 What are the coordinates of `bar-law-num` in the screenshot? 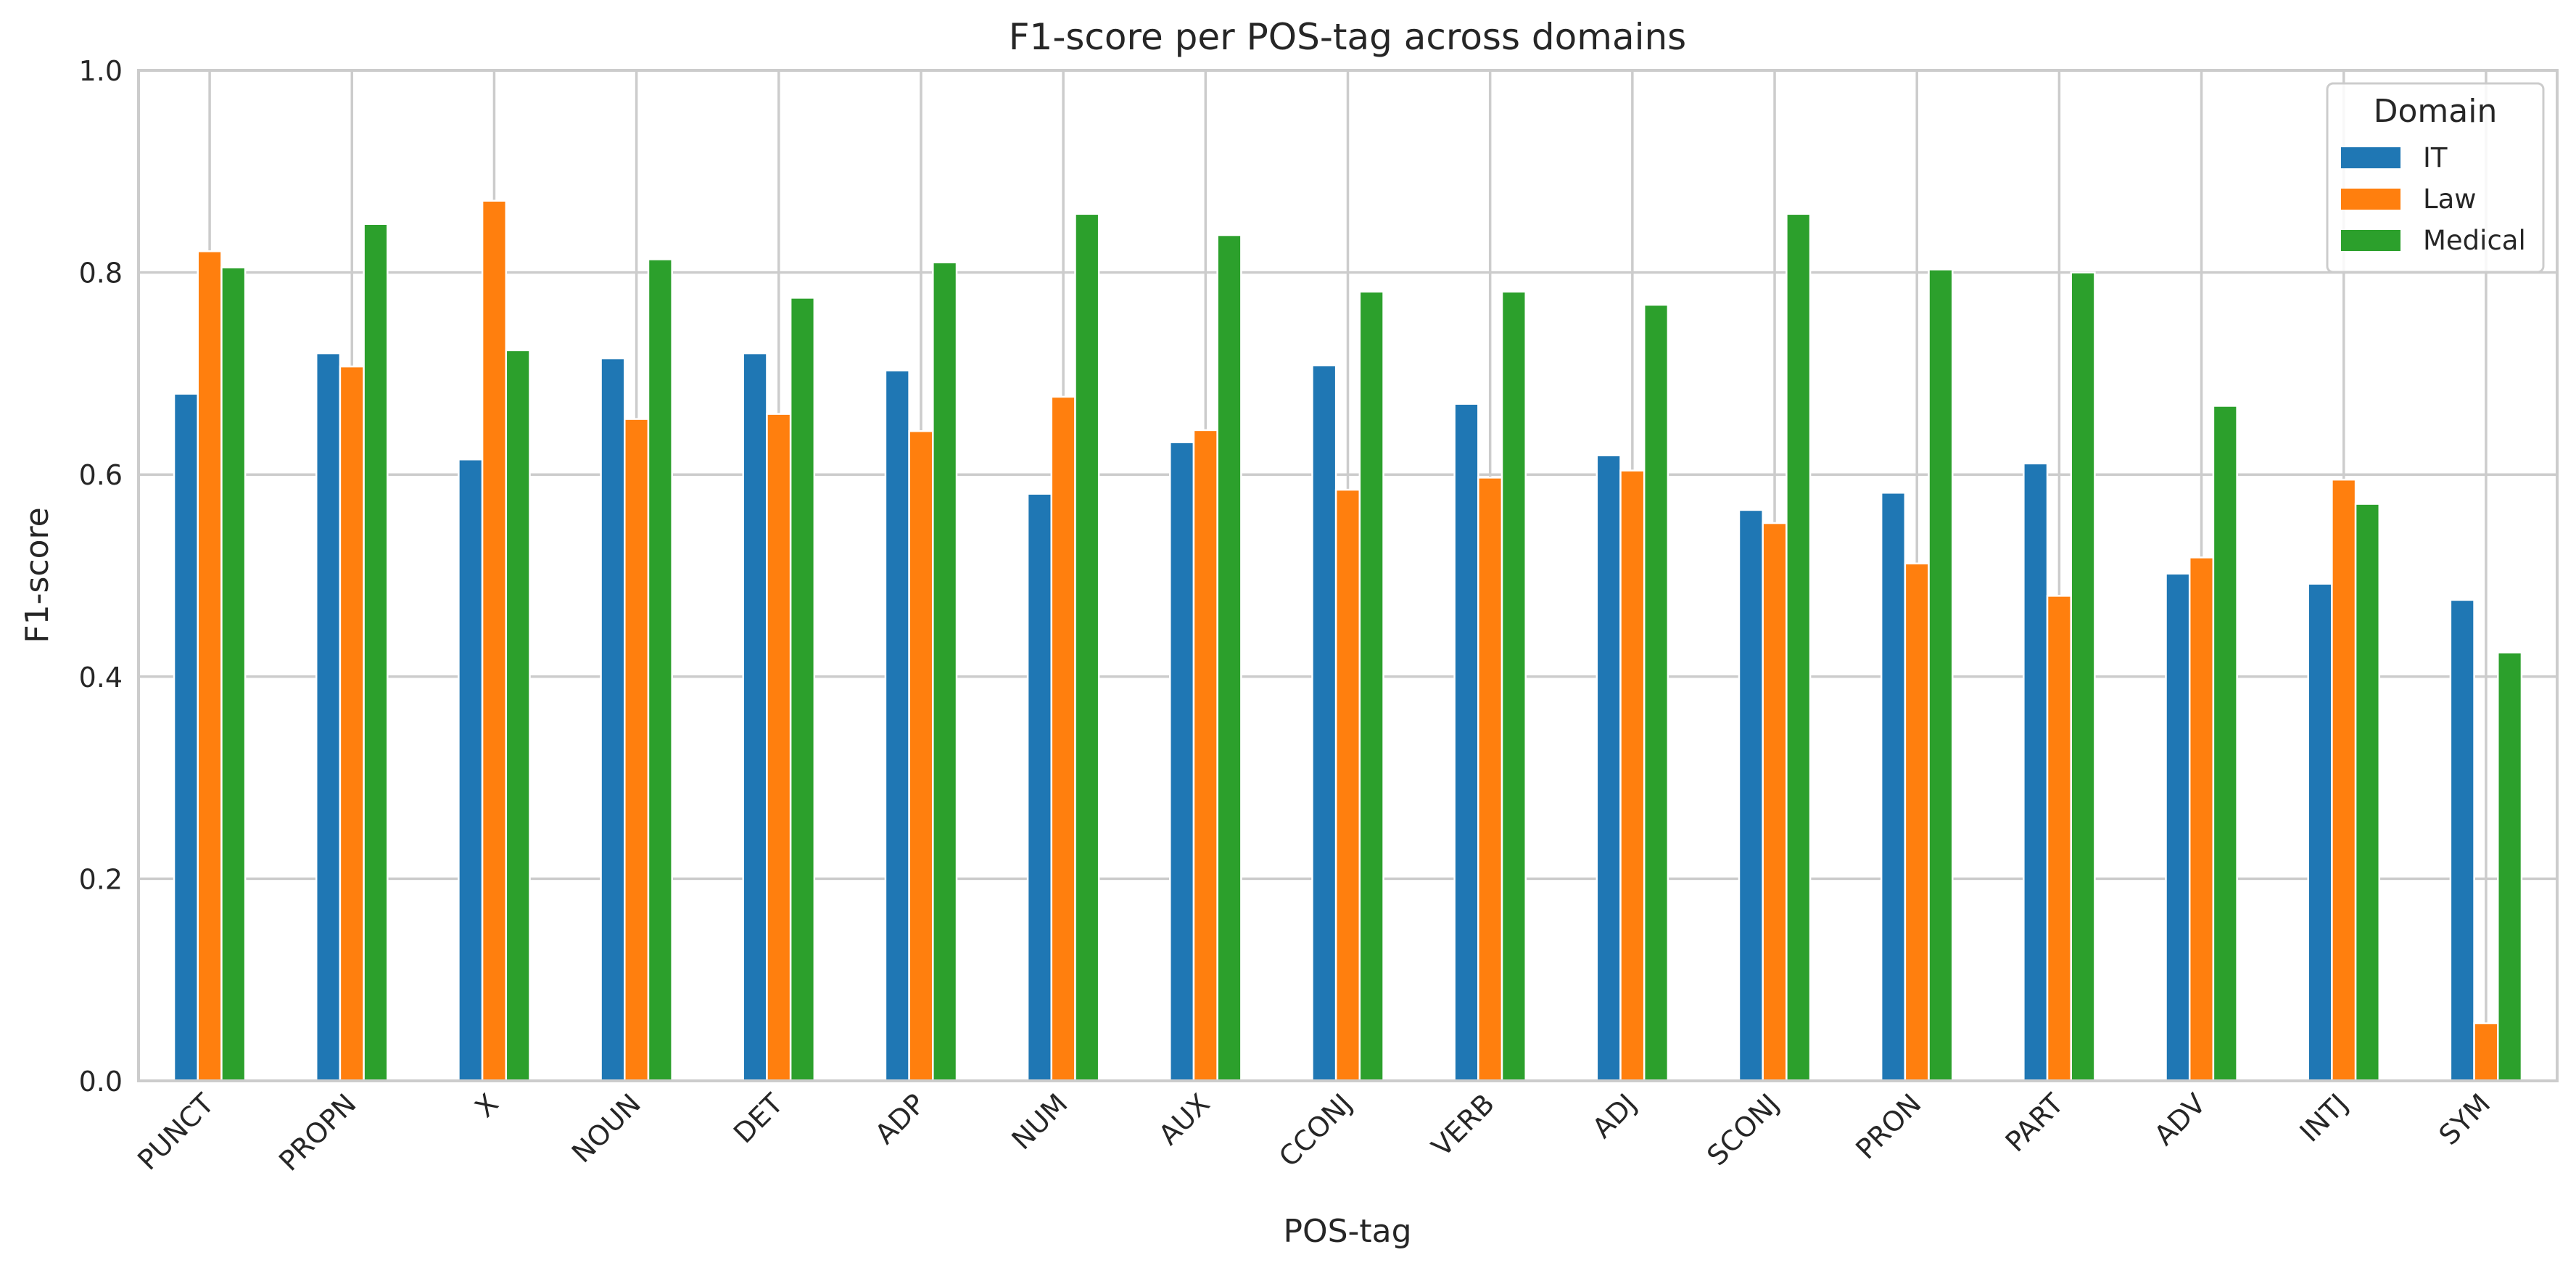 It's located at (1063, 738).